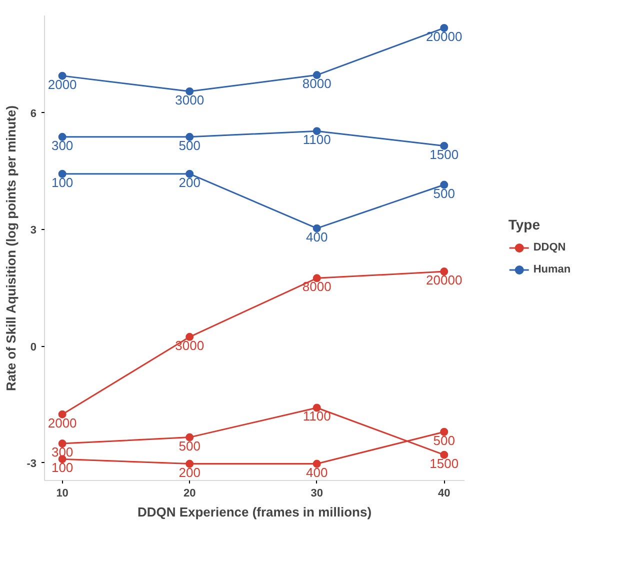 This screenshot has height=565, width=622. What do you see at coordinates (549, 247) in the screenshot?
I see `legend-label: DDQN` at bounding box center [549, 247].